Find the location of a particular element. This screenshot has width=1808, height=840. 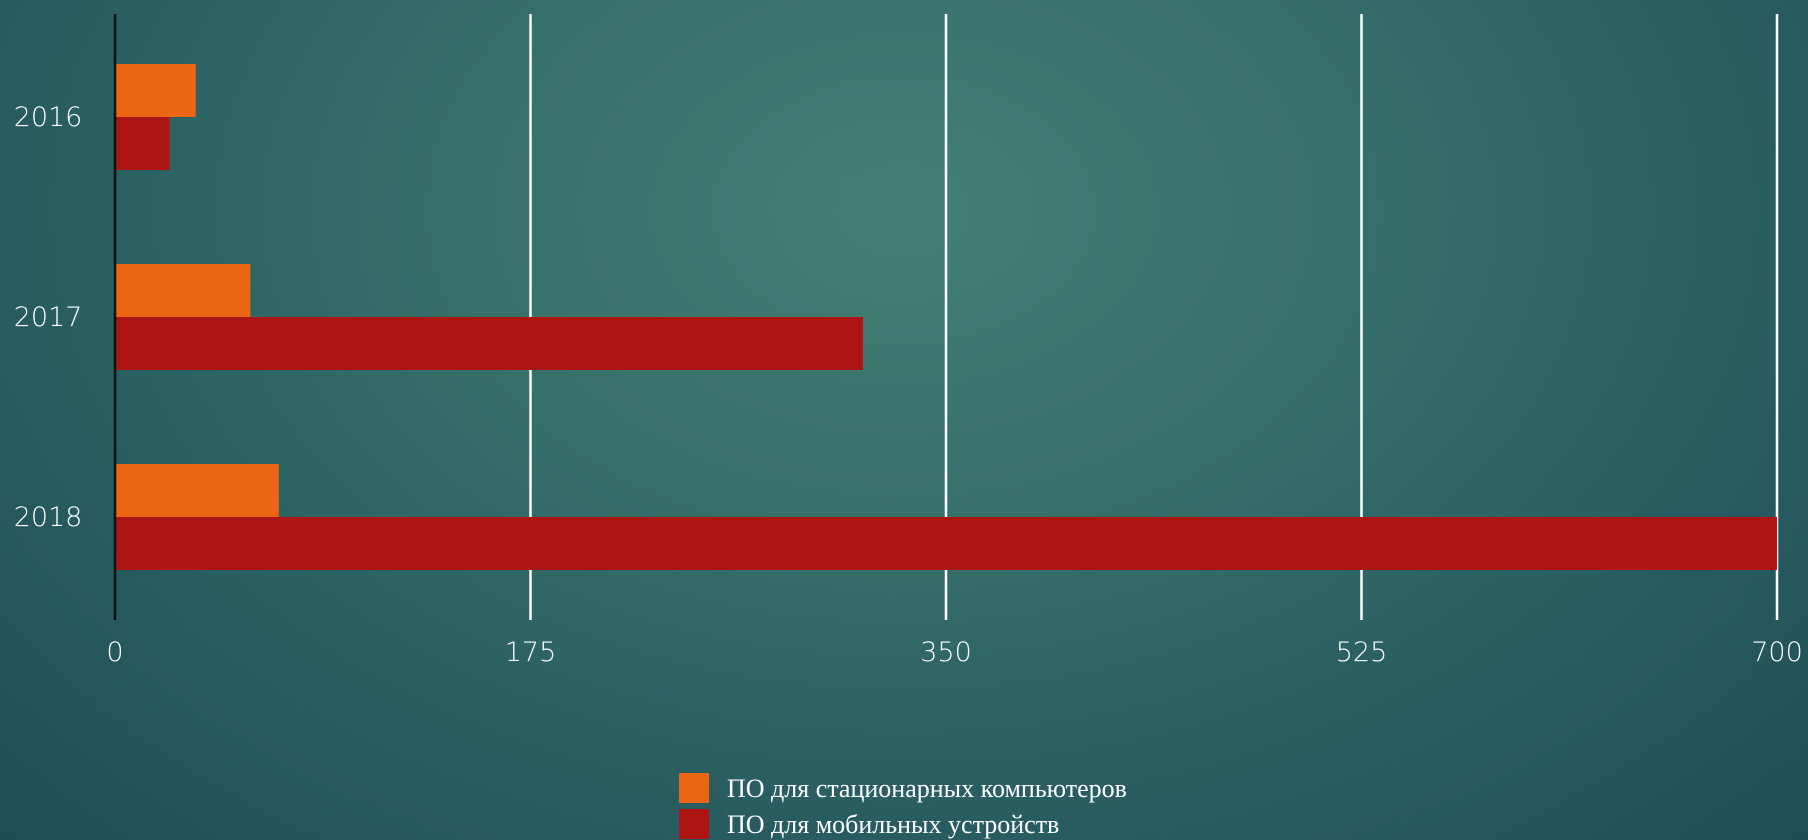

legend-label-2: ПО для мобильных устройств is located at coordinates (893, 824).